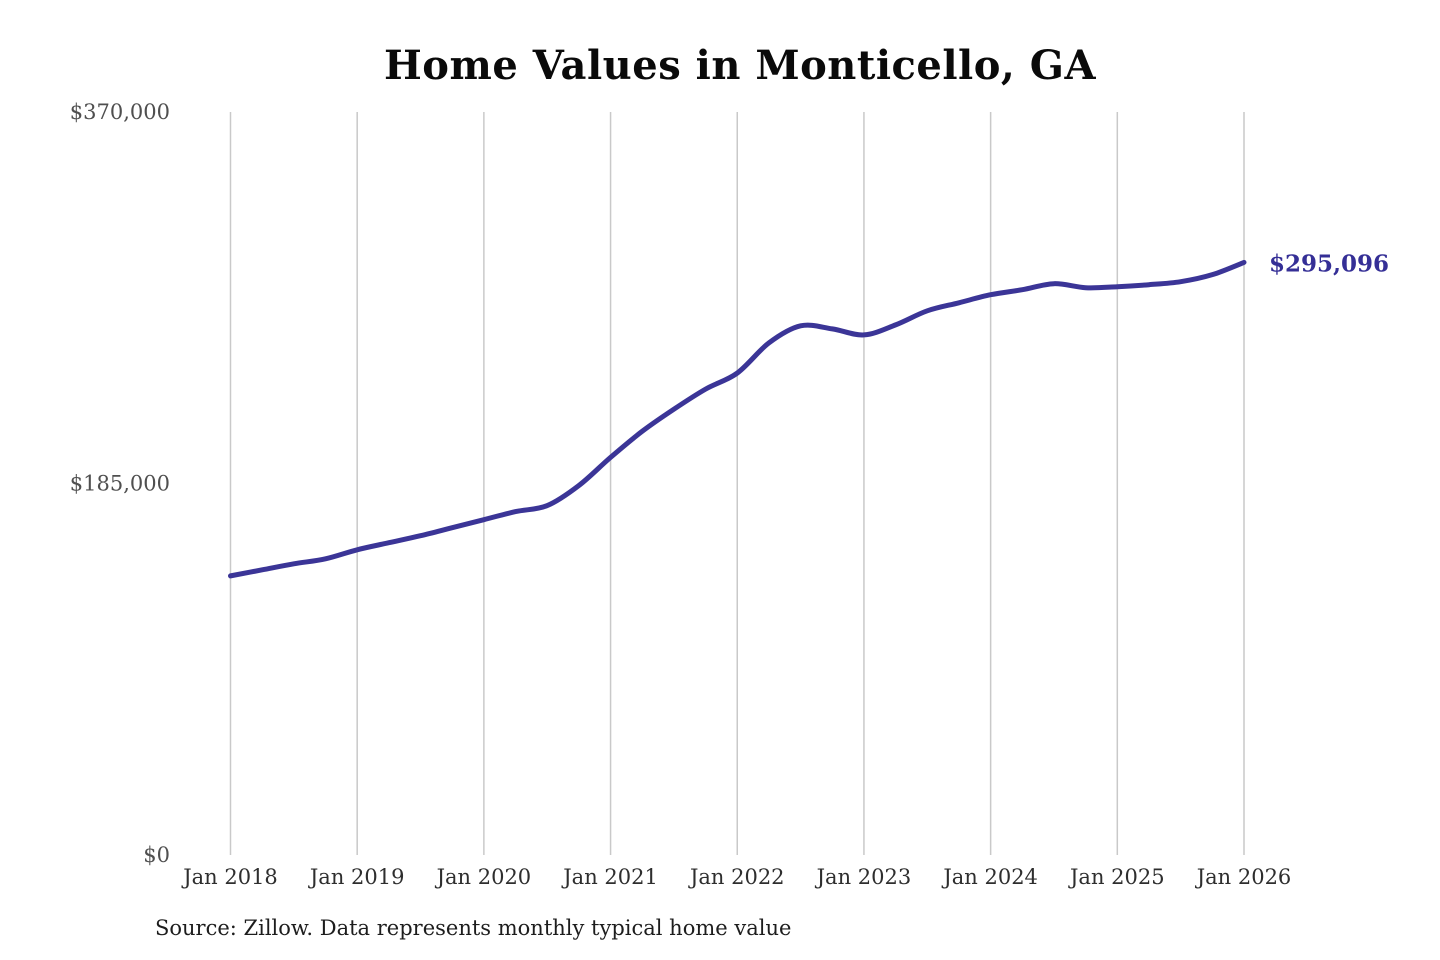 Image resolution: width=1440 pixels, height=960 pixels. Describe the element at coordinates (989, 877) in the screenshot. I see `x-tick-label: Jan 2024` at that location.